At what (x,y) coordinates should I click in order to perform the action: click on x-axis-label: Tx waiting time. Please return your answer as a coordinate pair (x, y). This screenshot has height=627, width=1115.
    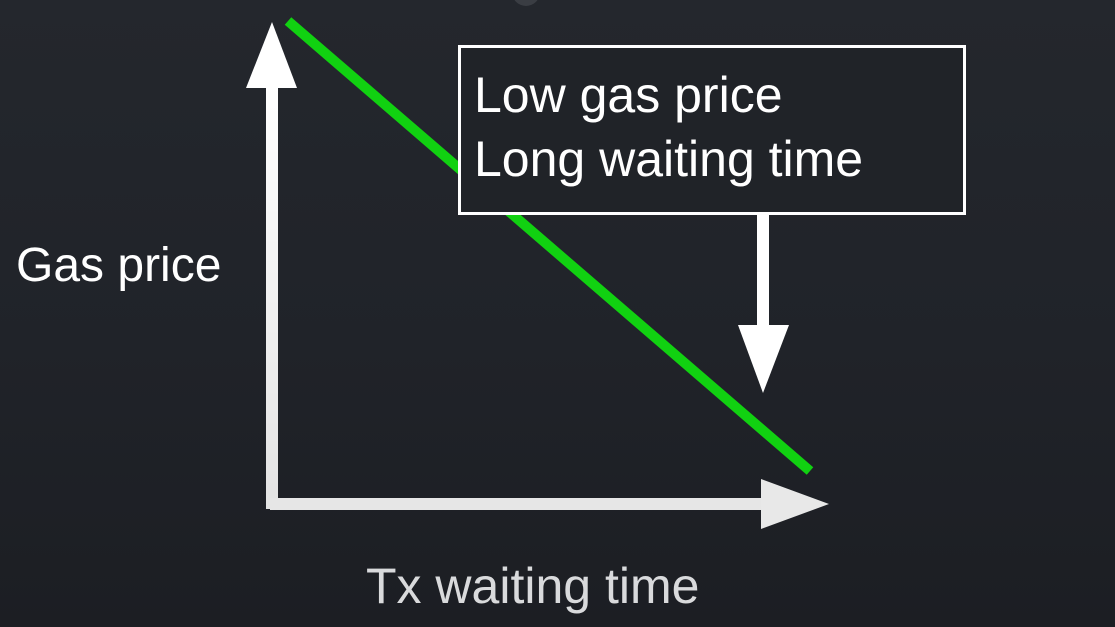
    Looking at the image, I should click on (533, 586).